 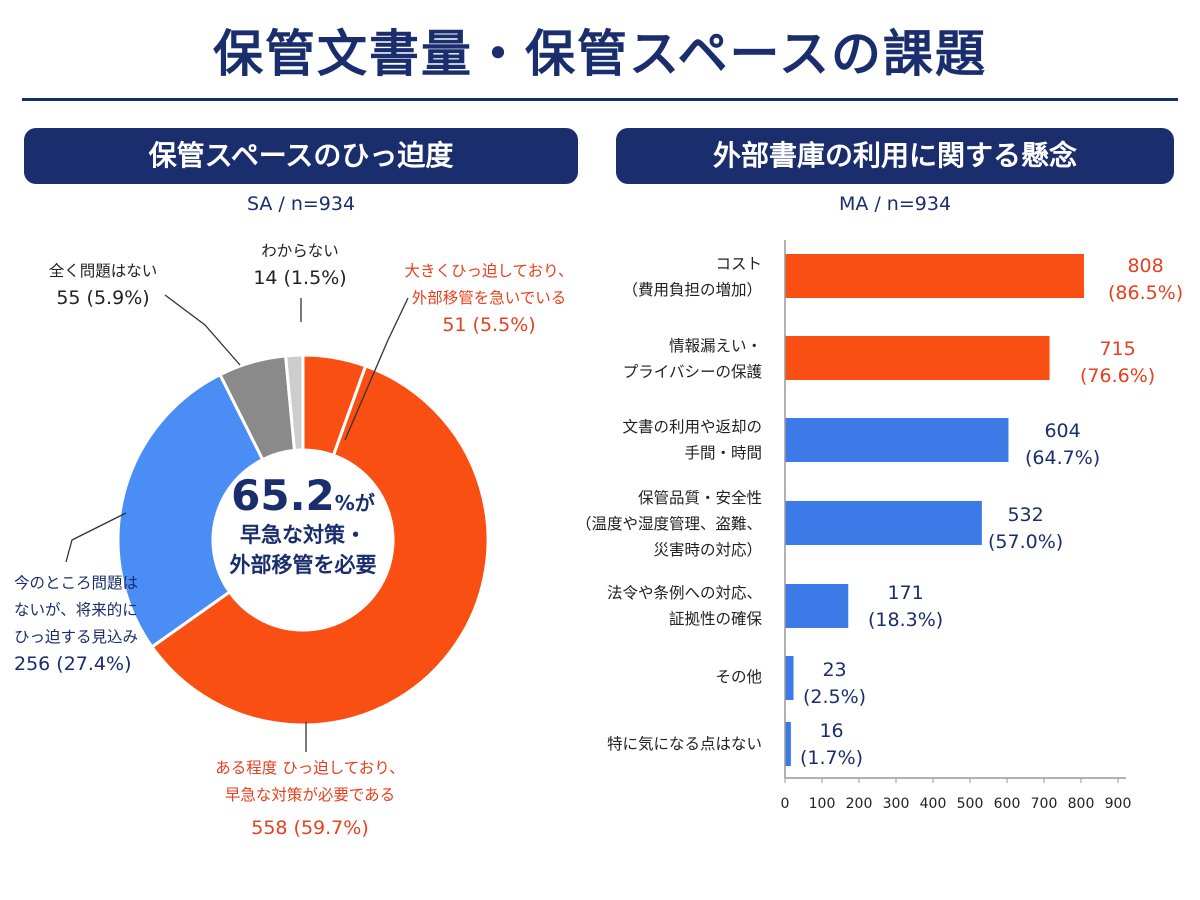 What do you see at coordinates (817, 606) in the screenshot?
I see `bar-legal` at bounding box center [817, 606].